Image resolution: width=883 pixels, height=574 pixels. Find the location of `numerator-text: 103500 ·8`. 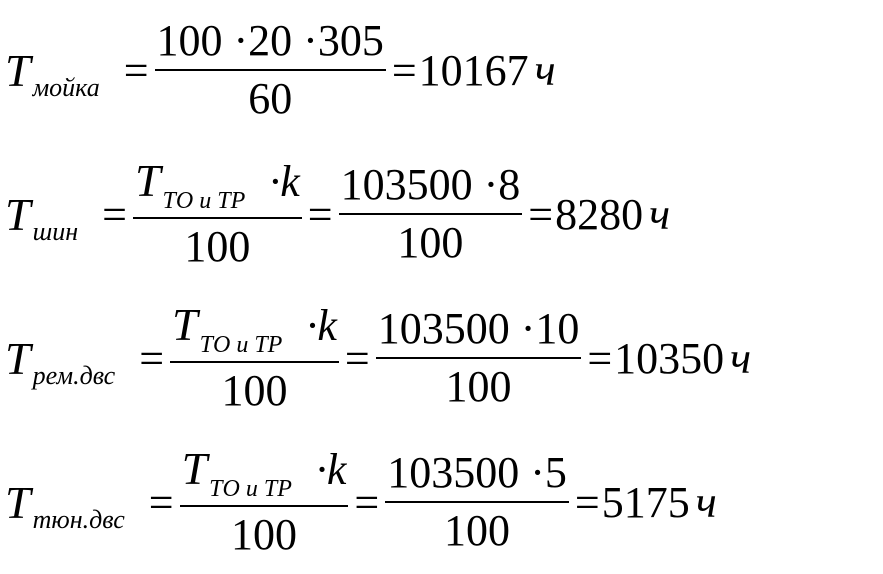

numerator-text: 103500 ·8 is located at coordinates (430, 184).